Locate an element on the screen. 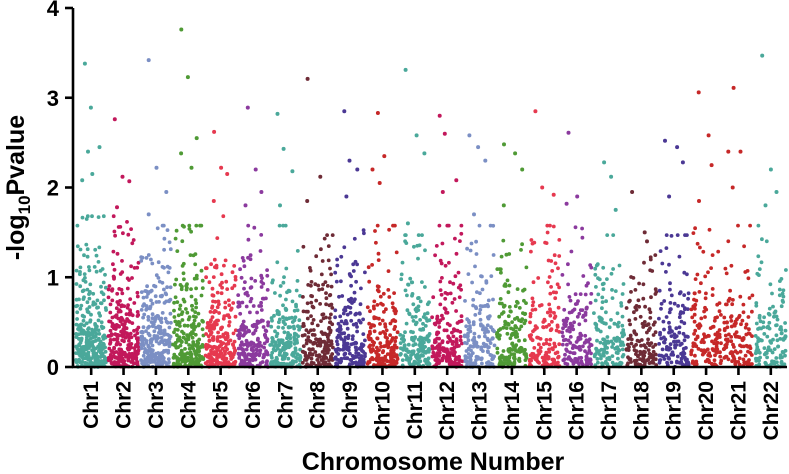 This screenshot has width=789, height=474. x-tick-label: Chr21 is located at coordinates (738, 411).